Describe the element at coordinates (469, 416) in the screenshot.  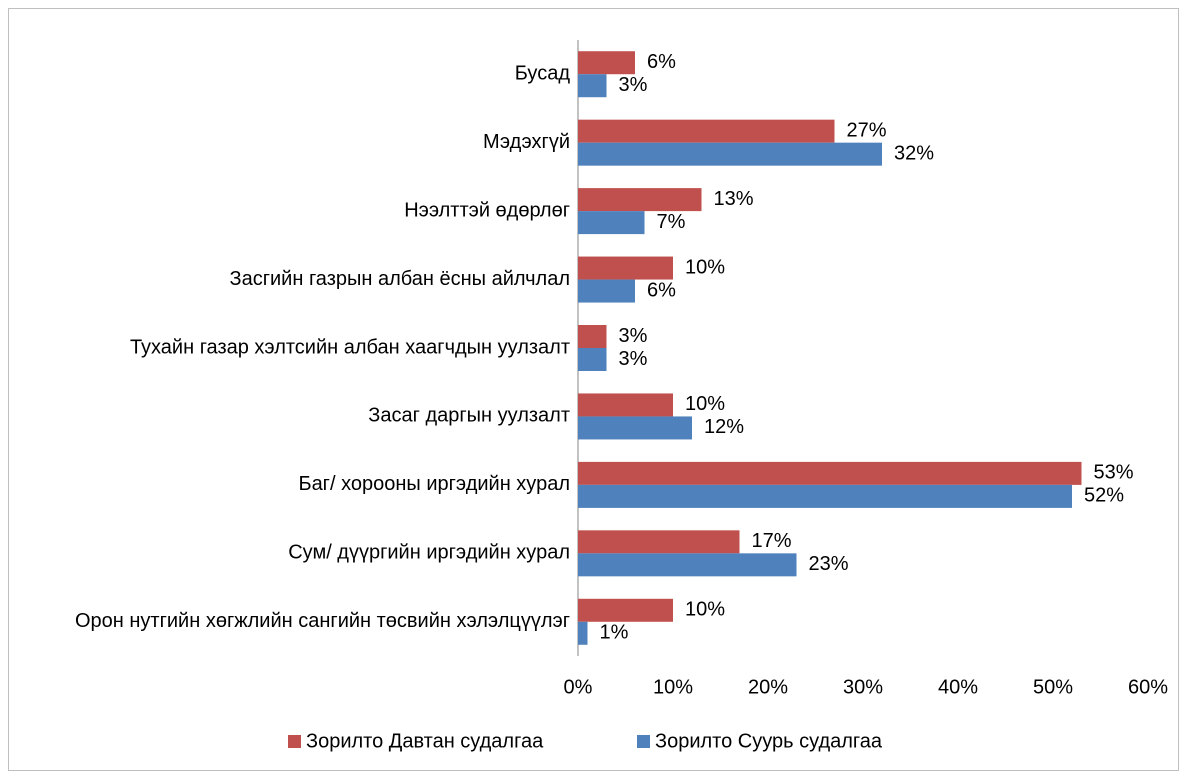
I see `y-tick-label: Засаг даргын уулзалт` at that location.